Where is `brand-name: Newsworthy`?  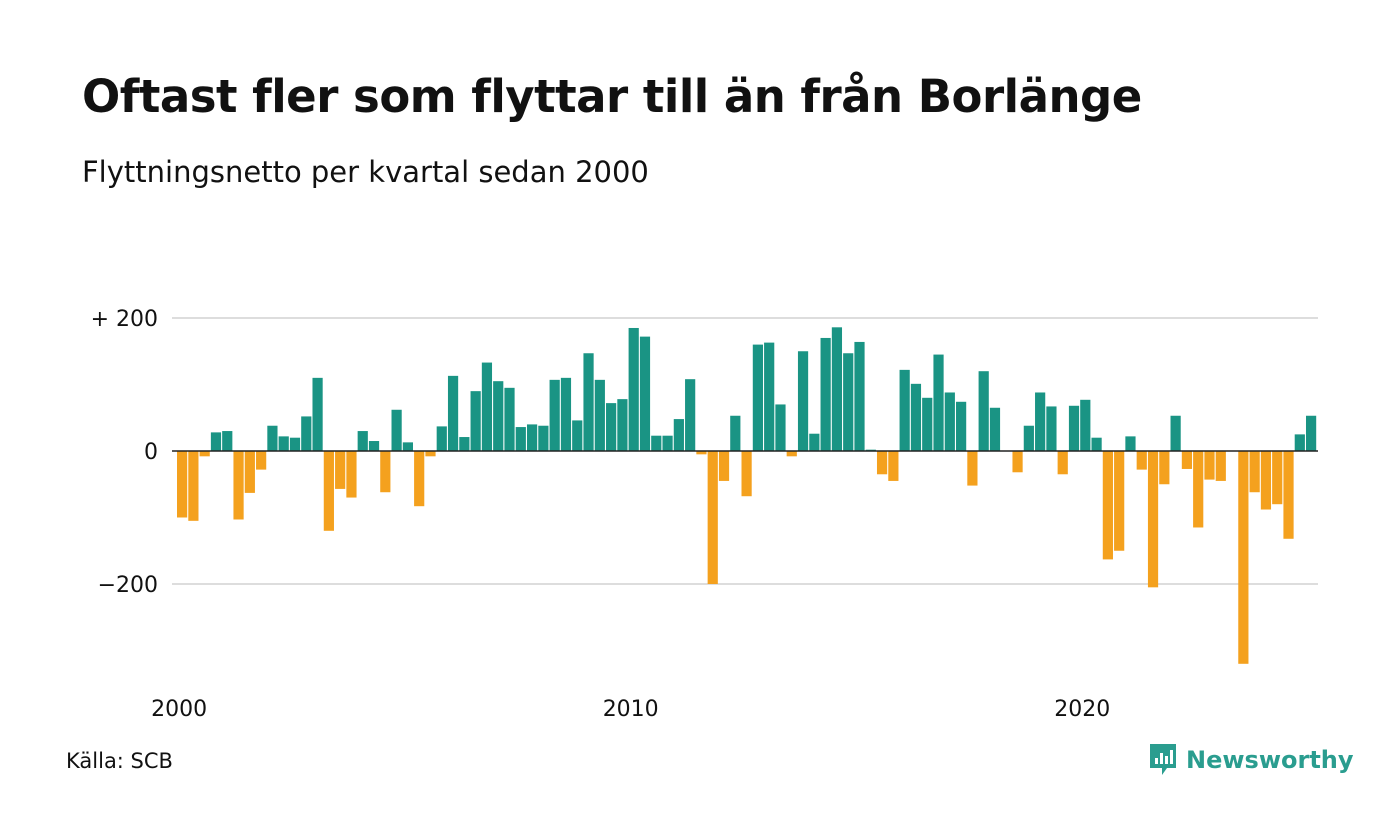
brand-name: Newsworthy is located at coordinates (1270, 760).